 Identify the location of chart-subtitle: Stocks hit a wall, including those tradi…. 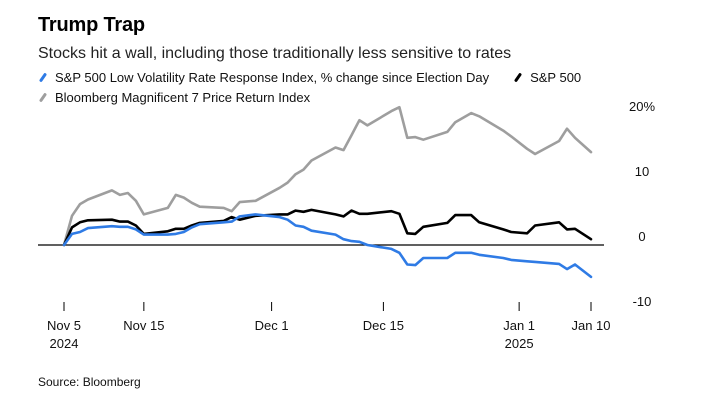
(275, 53).